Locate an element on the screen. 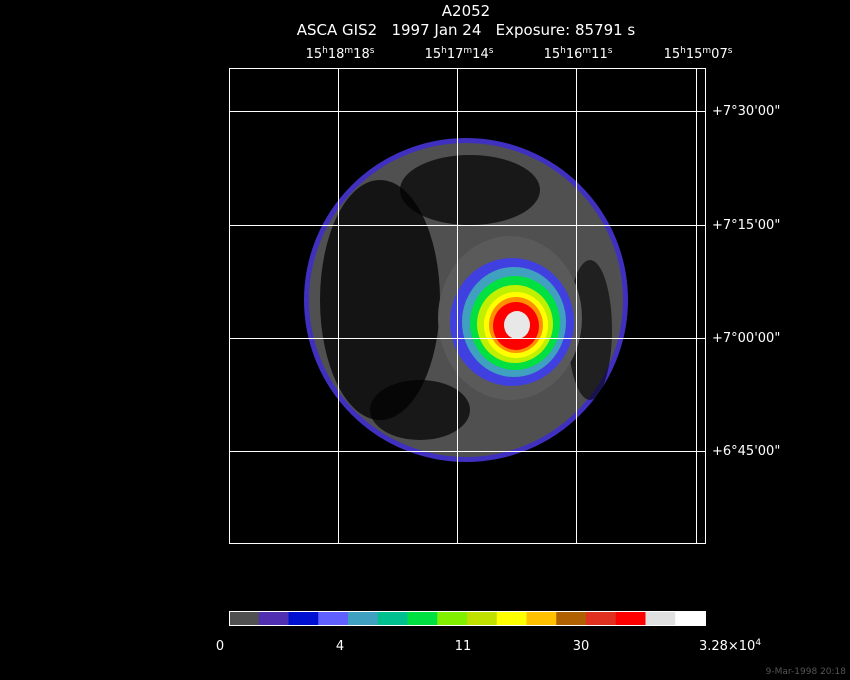  dec-label: +6°45'00" is located at coordinates (746, 451).